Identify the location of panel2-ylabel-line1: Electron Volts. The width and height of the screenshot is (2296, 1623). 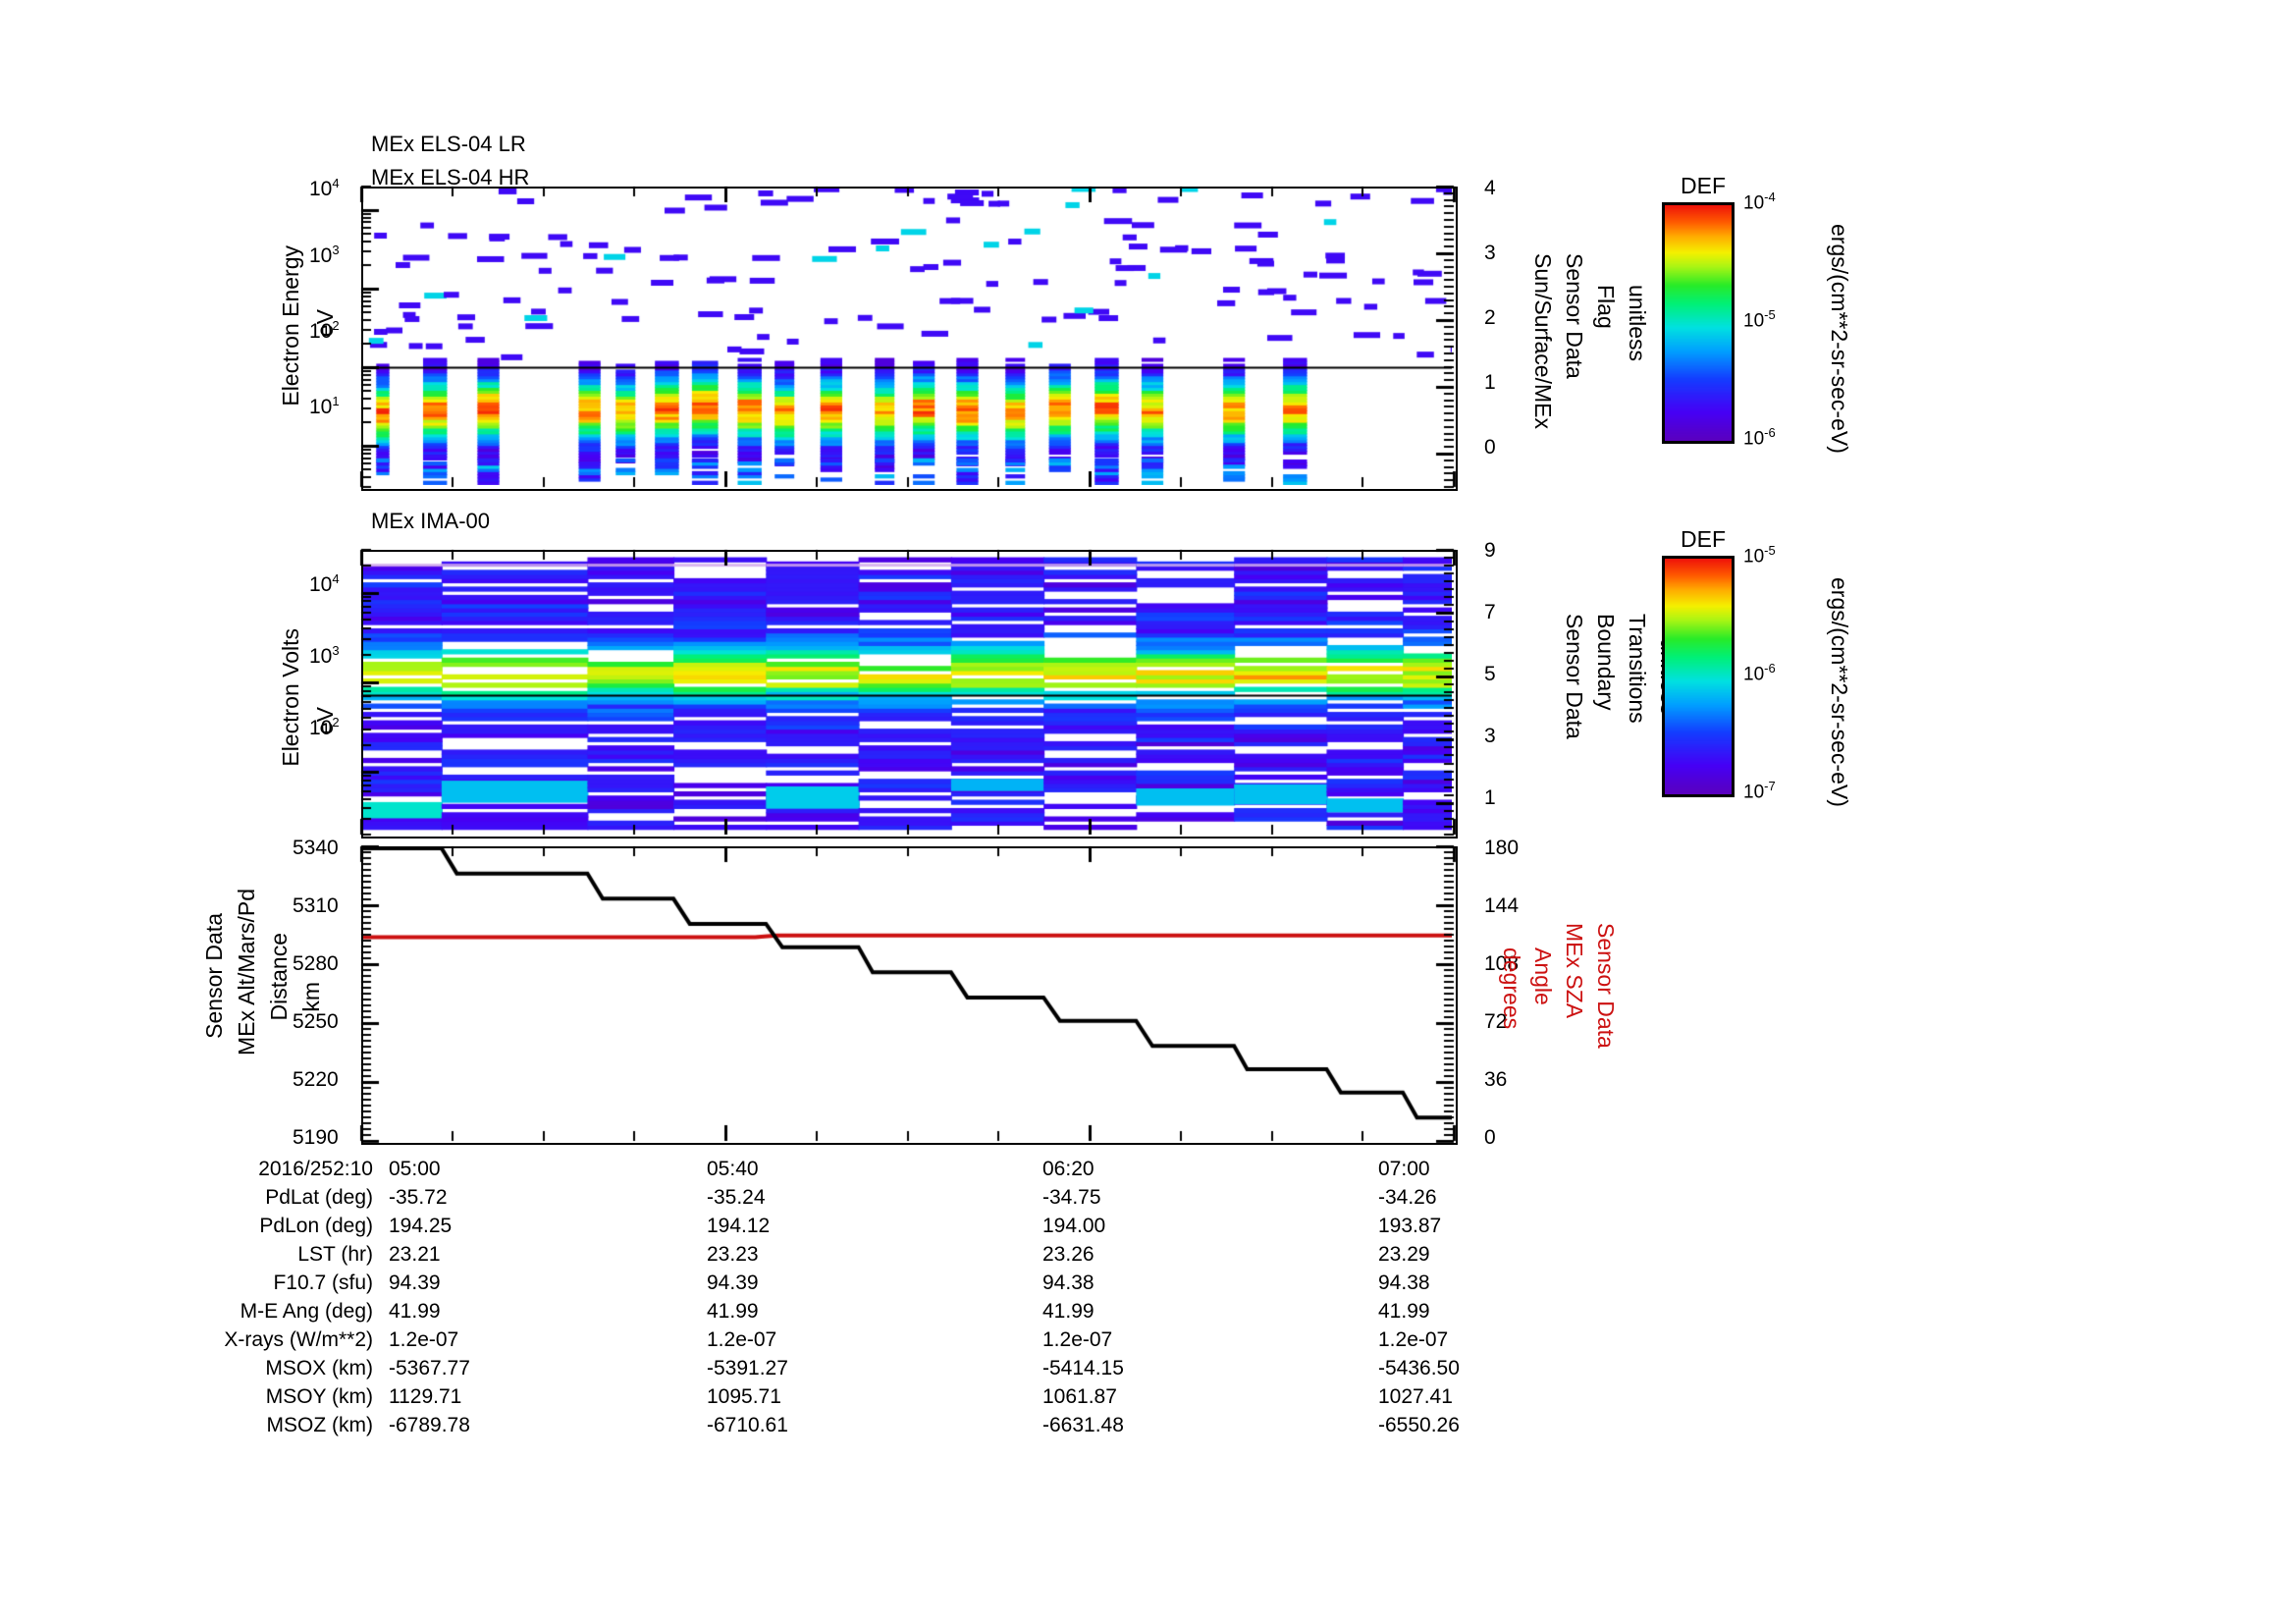
(291, 697).